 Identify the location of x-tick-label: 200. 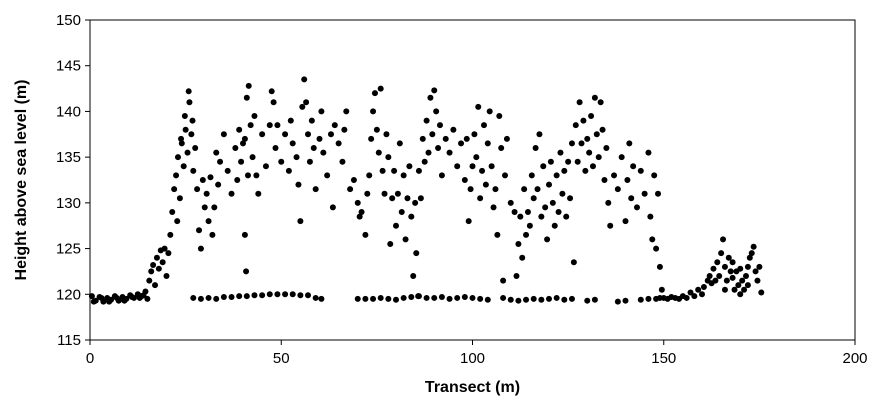
(854, 358).